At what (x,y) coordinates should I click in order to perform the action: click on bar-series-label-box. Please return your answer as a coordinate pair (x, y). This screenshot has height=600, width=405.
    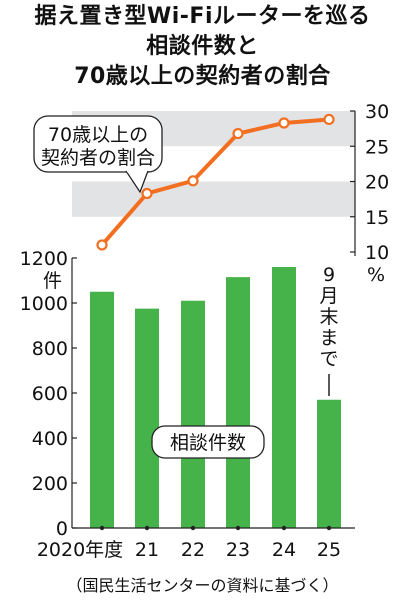
    Looking at the image, I should click on (208, 442).